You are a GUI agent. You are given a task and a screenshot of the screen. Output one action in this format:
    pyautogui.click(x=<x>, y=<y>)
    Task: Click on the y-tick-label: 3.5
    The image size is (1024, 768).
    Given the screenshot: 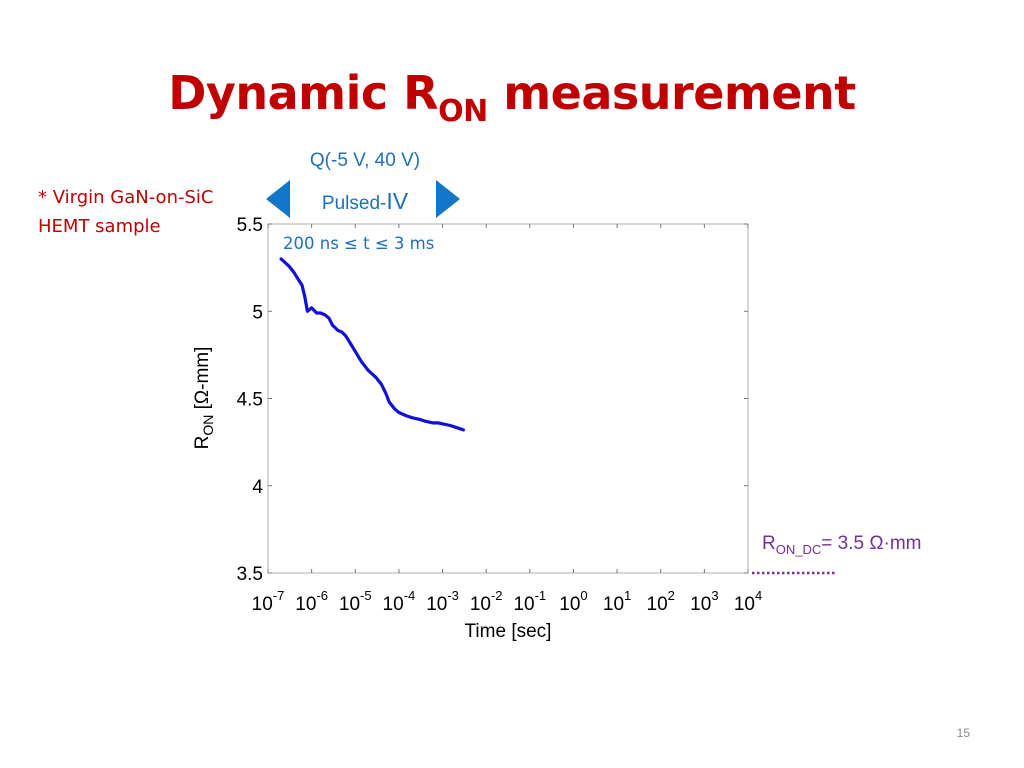 What is the action you would take?
    pyautogui.click(x=250, y=574)
    